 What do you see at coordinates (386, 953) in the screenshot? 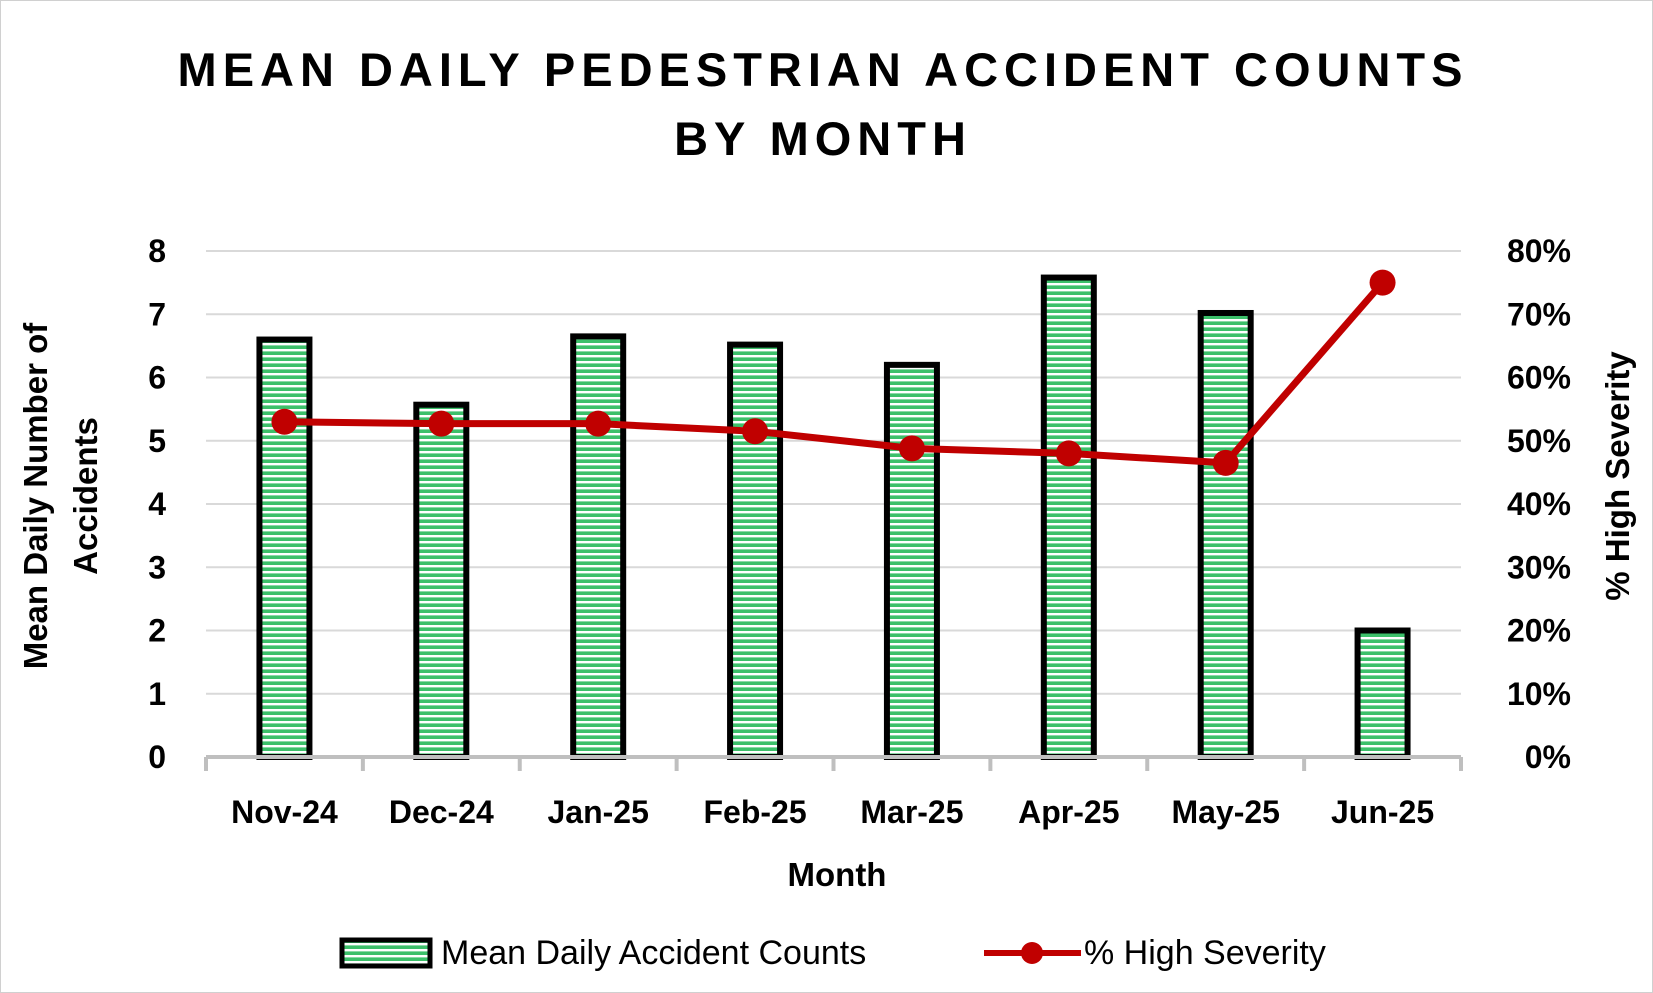
I see `legend-bar-swatch` at bounding box center [386, 953].